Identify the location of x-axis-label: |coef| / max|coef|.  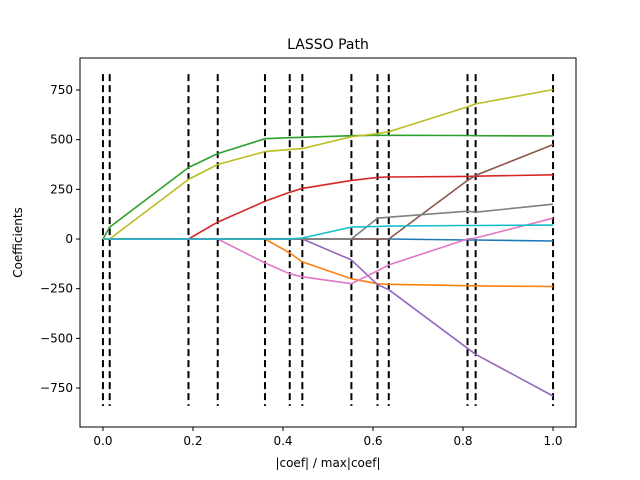
(327, 463).